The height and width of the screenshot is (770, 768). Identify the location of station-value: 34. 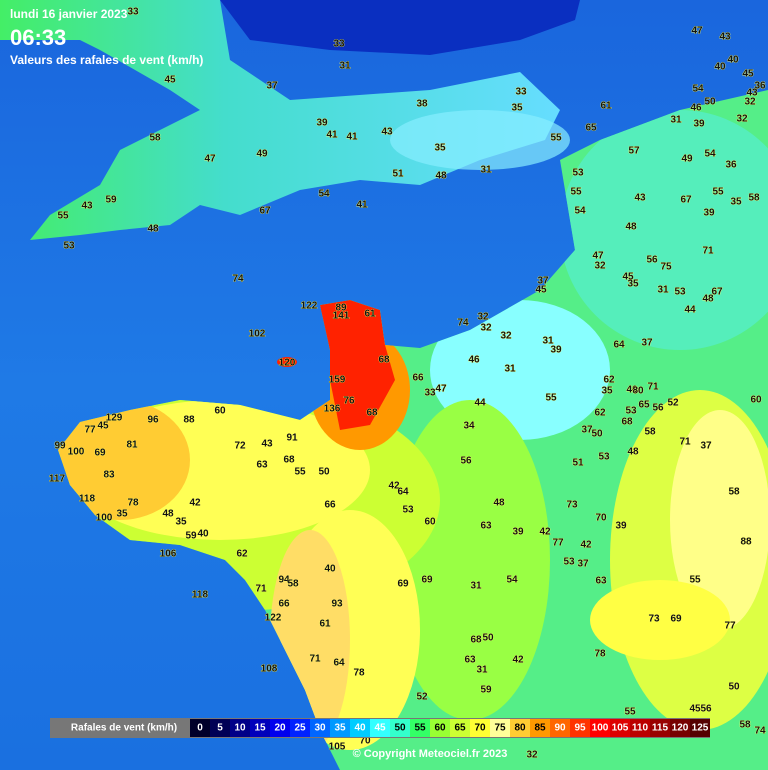
(469, 426).